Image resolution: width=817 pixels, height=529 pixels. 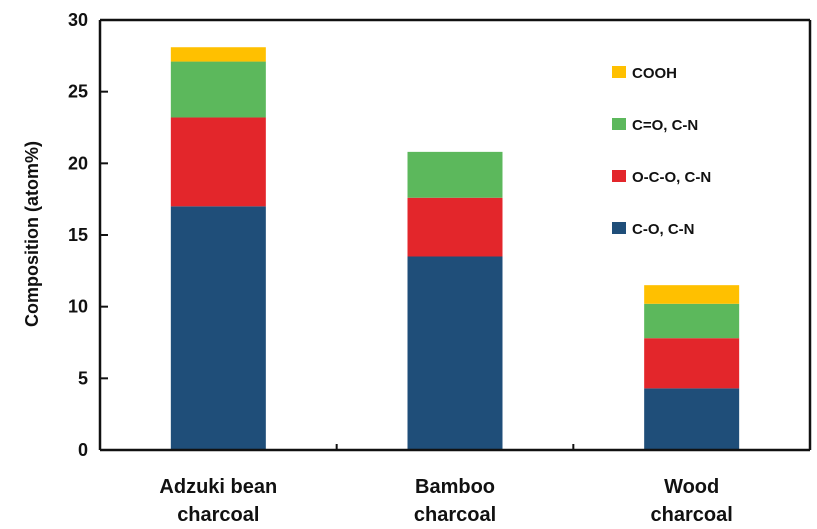 What do you see at coordinates (455, 487) in the screenshot?
I see `x-category-label: Bamboo` at bounding box center [455, 487].